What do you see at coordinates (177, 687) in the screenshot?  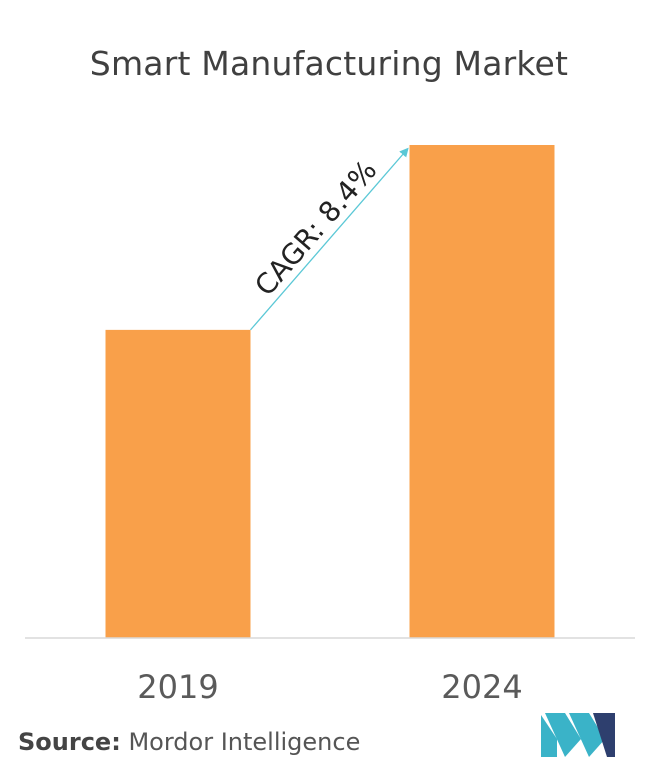 I see `x-tick-label-2019: 2019` at bounding box center [177, 687].